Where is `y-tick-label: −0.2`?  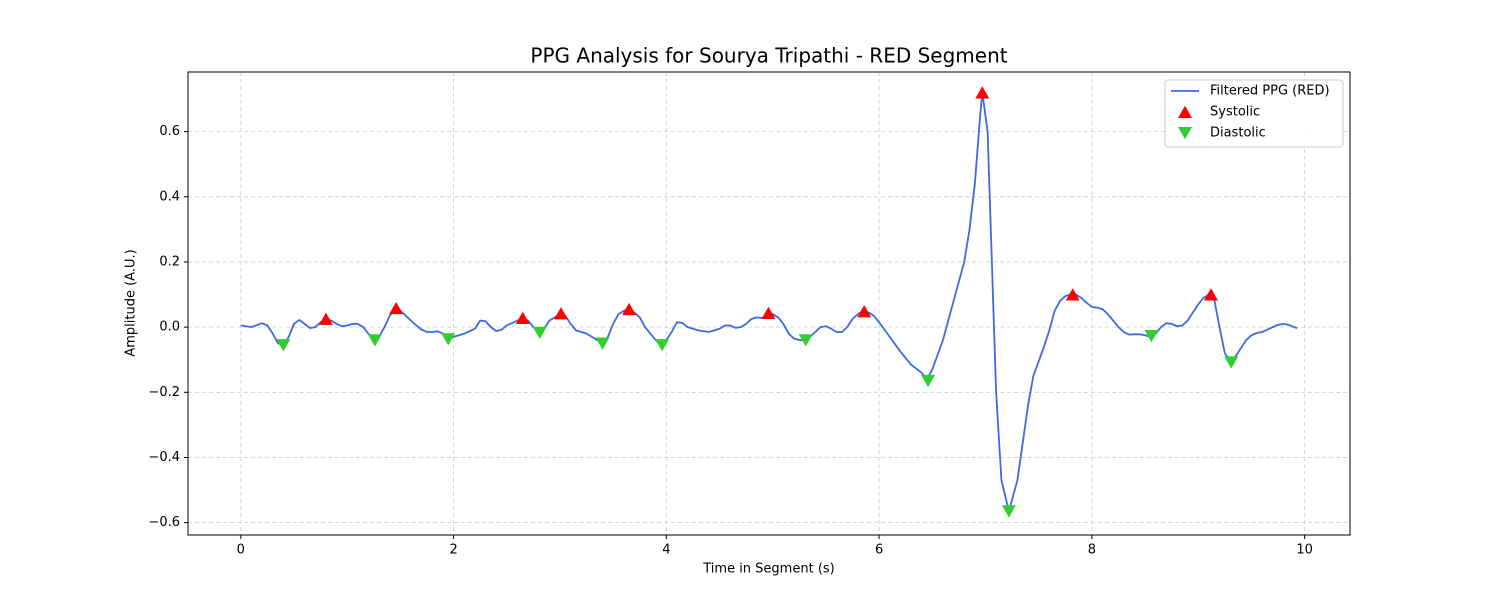 y-tick-label: −0.2 is located at coordinates (164, 392).